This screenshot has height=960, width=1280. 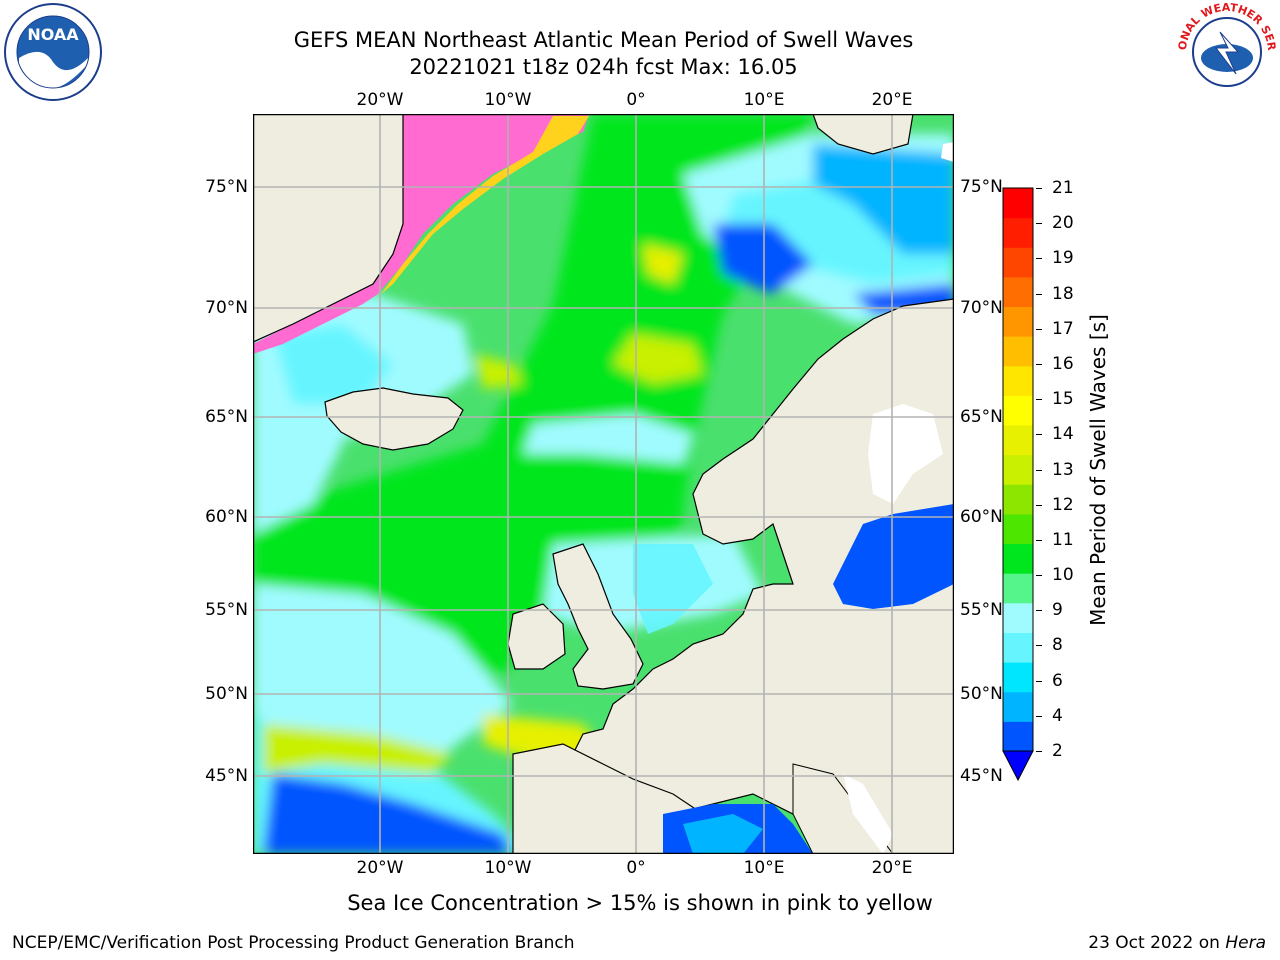 What do you see at coordinates (226, 694) in the screenshot?
I see `lat-label-left-50n: 50°N` at bounding box center [226, 694].